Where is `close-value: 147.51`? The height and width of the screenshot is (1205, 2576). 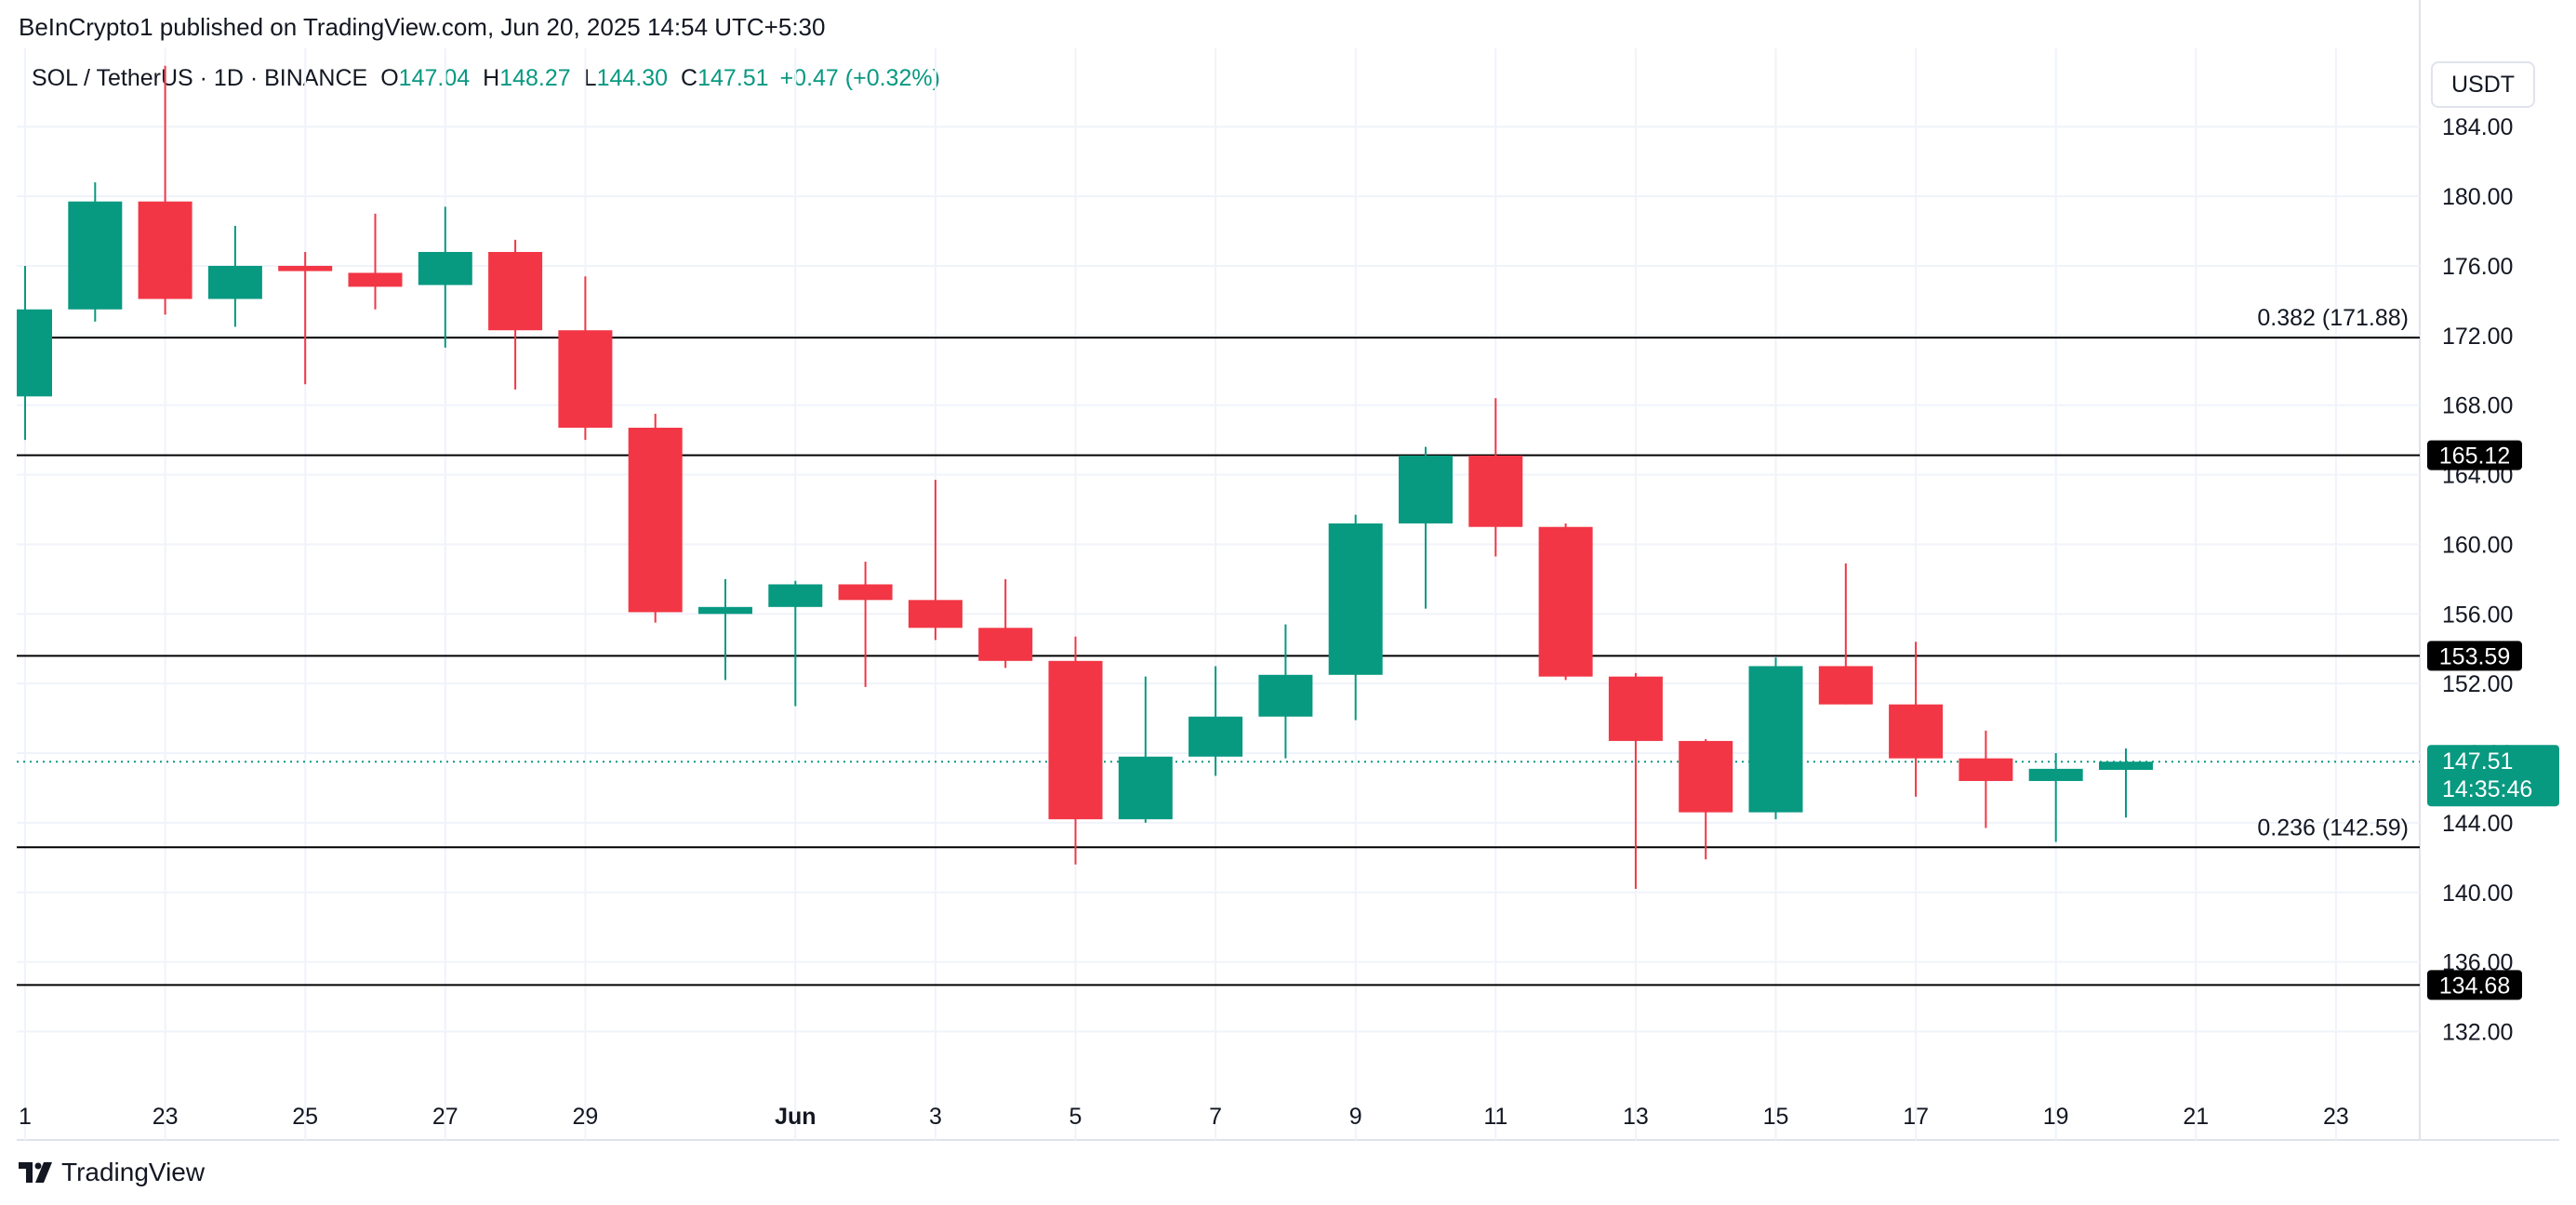
close-value: 147.51 is located at coordinates (733, 78).